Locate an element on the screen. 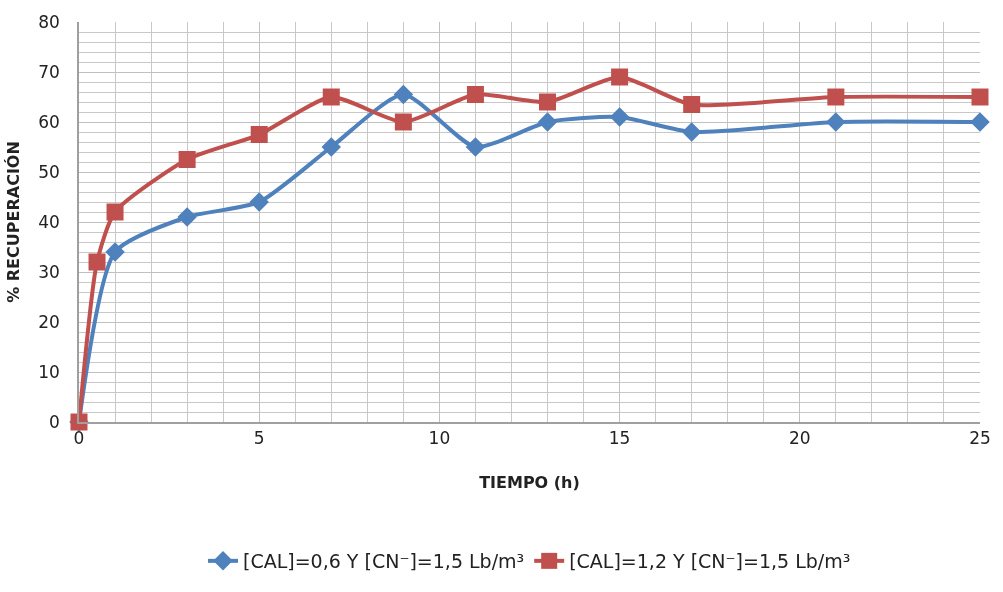 This screenshot has width=1003, height=592. legend-label: [CAL]=1,2 Y [CN⁻]=1,5 Lb/m³ is located at coordinates (710, 561).